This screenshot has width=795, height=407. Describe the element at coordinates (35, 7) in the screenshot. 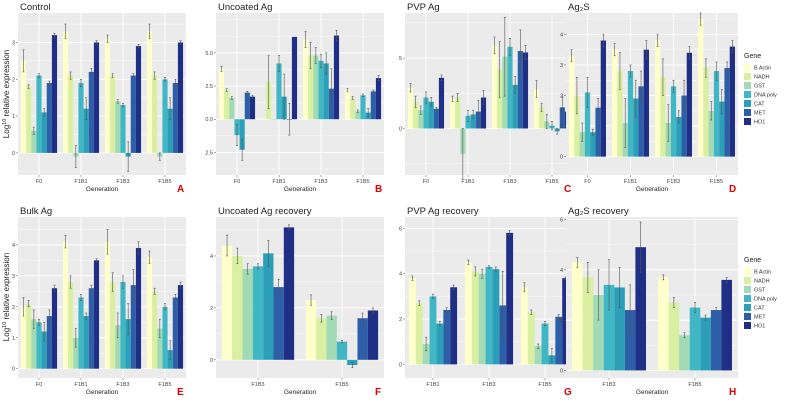

I see `panel-title: Control` at that location.